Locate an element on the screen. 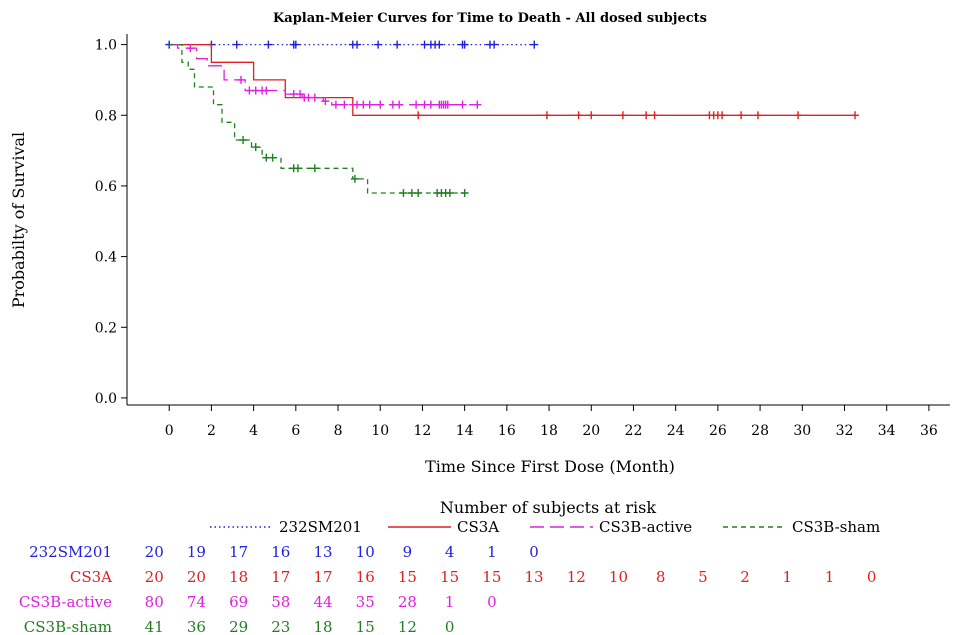 The image size is (960, 635). x-tick-label: 26 is located at coordinates (718, 431).